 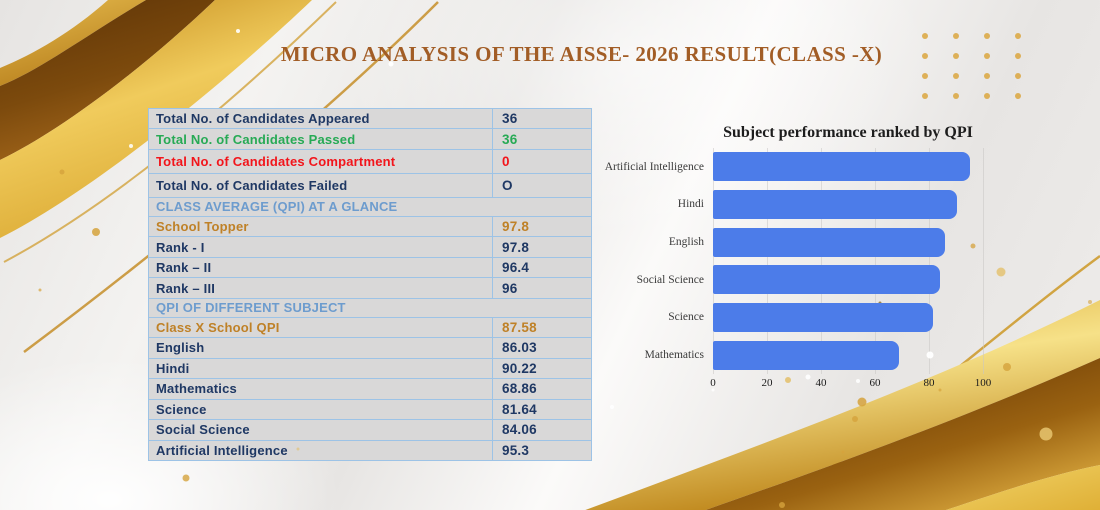 I want to click on section-header-label: CLASS AVERAGE (QPI) AT A GLANCE, so click(x=277, y=207).